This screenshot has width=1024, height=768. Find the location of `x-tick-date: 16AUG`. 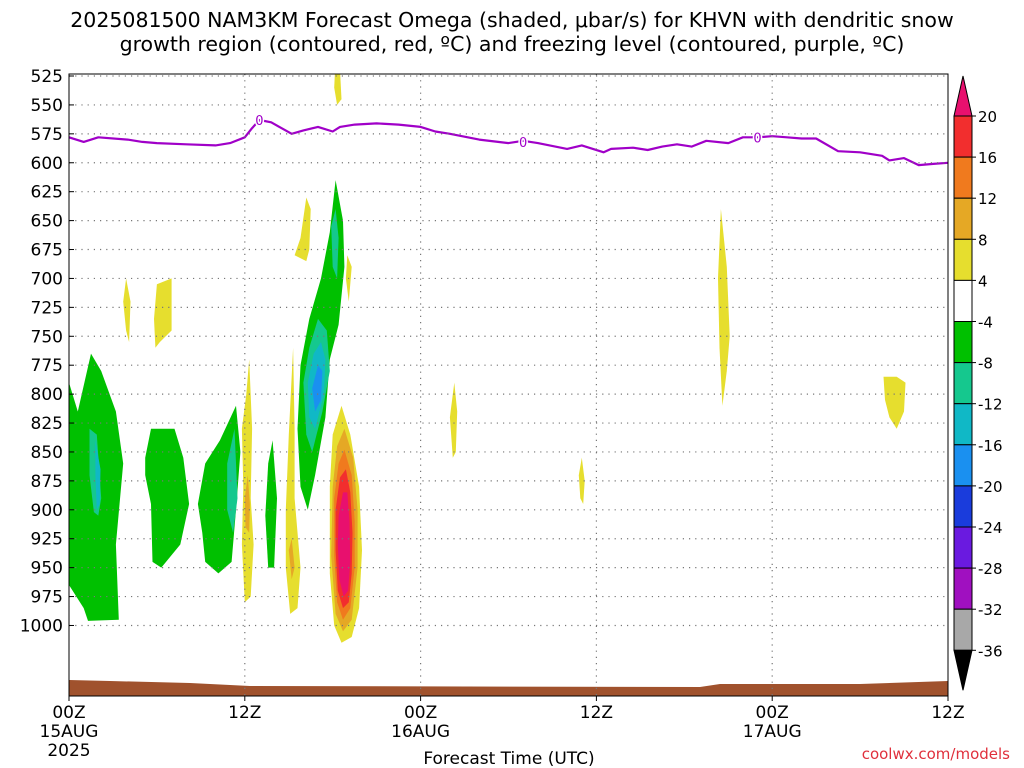

x-tick-date: 16AUG is located at coordinates (420, 732).